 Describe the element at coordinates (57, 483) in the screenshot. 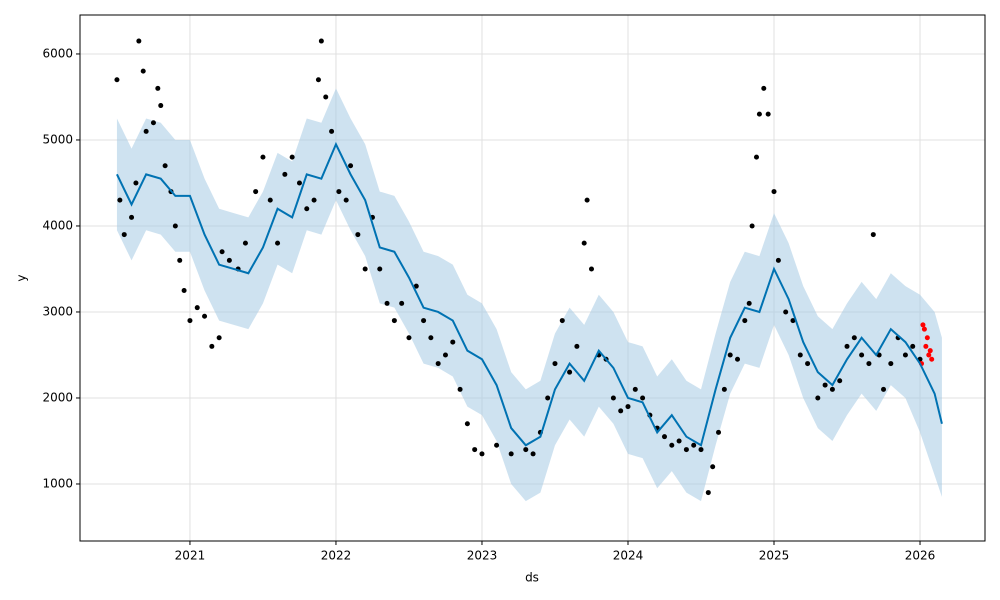

I see `y-tick-label: 1000` at that location.